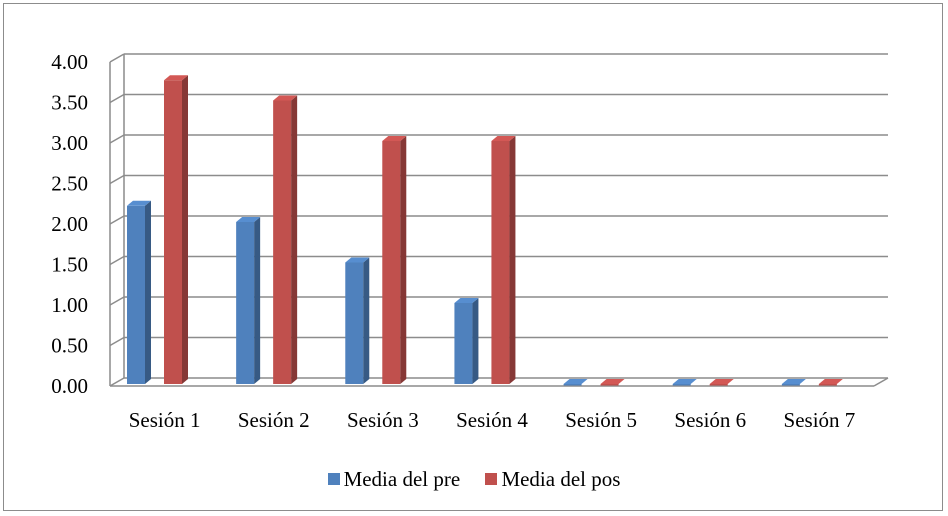 The image size is (948, 516). What do you see at coordinates (491, 479) in the screenshot?
I see `legend-swatch-pos` at bounding box center [491, 479].